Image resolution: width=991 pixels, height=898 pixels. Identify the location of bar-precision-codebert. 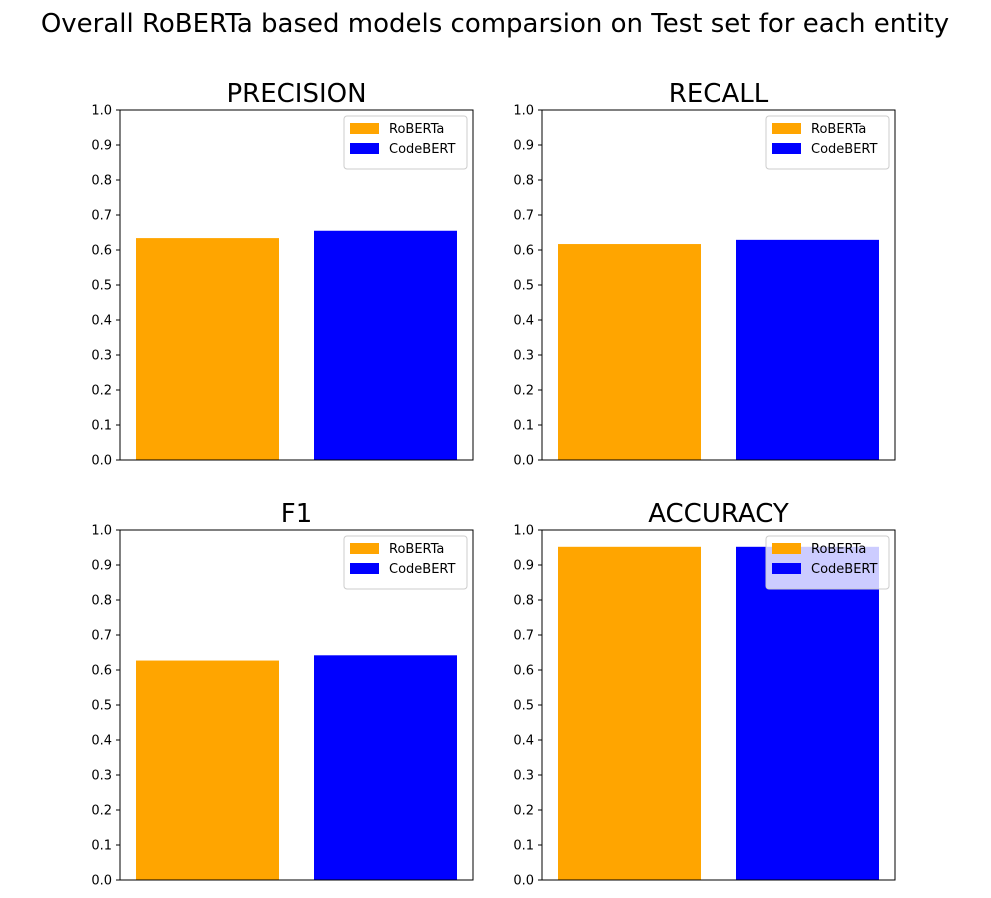
(385, 345).